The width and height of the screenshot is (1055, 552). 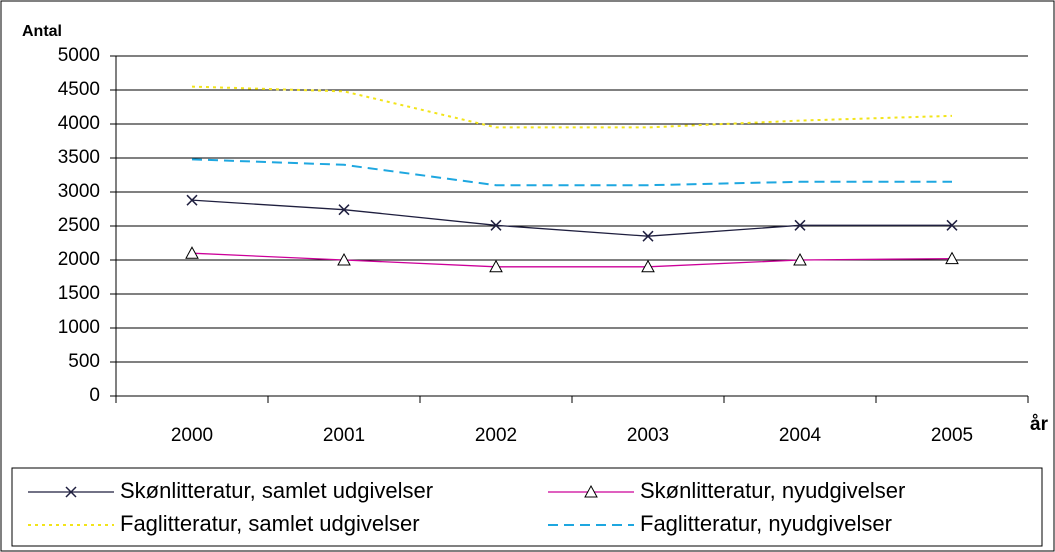 I want to click on legend-label: Faglitteratur, nyudgivelser, so click(x=766, y=523).